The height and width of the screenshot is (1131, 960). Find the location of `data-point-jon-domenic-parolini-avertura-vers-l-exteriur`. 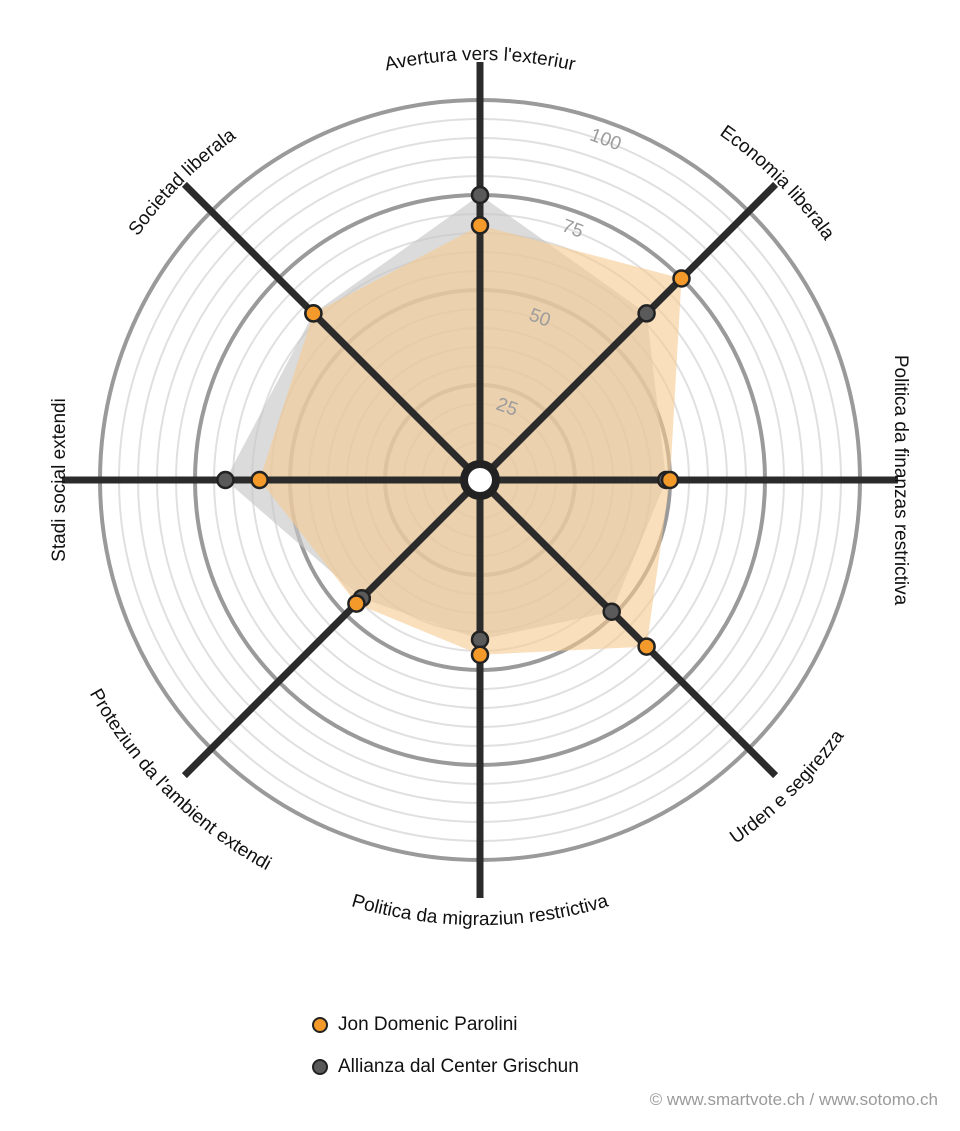

data-point-jon-domenic-parolini-avertura-vers-l-exteriur is located at coordinates (480, 225).